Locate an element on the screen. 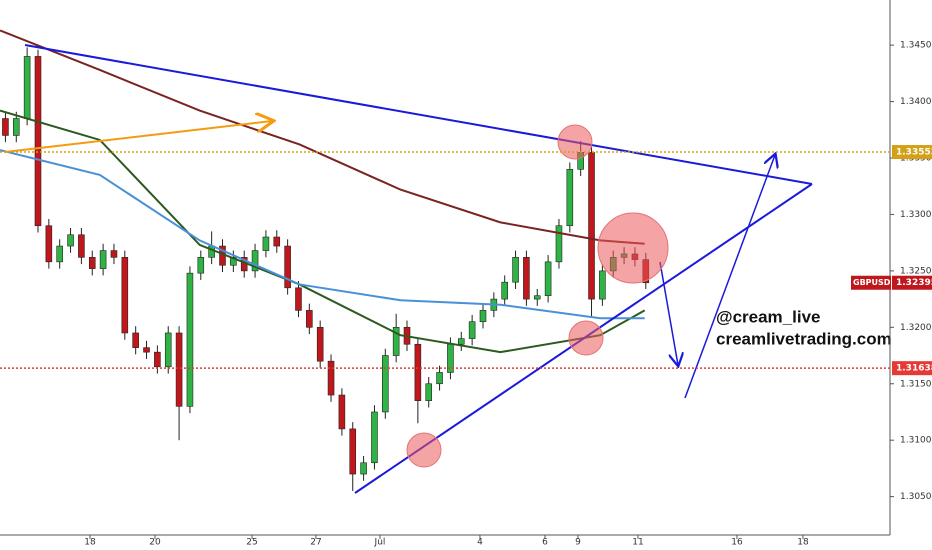 Image resolution: width=932 pixels, height=550 pixels. x-tick-label: 16 is located at coordinates (737, 543).